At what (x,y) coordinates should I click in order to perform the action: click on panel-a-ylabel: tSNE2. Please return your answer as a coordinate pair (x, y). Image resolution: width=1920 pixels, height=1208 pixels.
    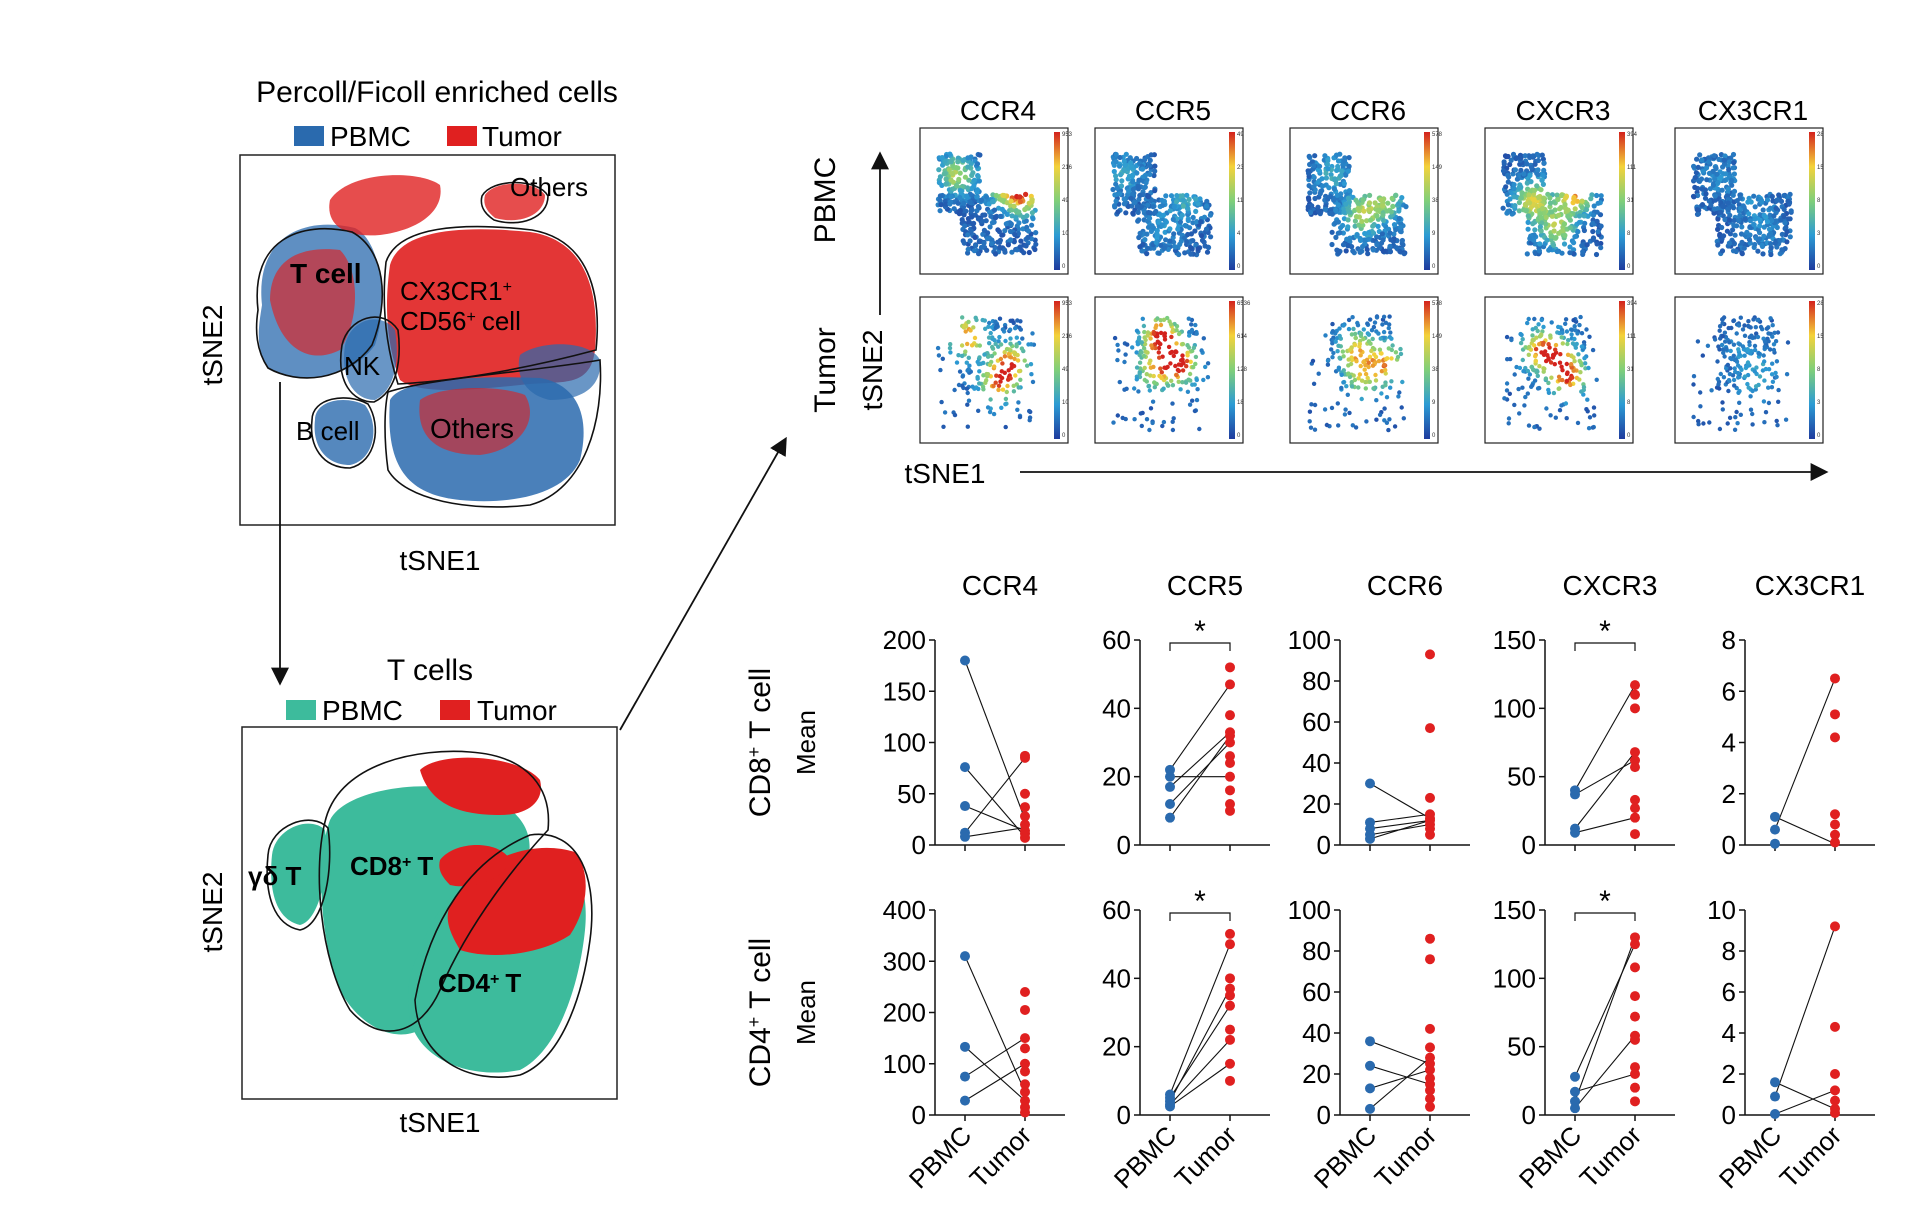
    Looking at the image, I should click on (212, 345).